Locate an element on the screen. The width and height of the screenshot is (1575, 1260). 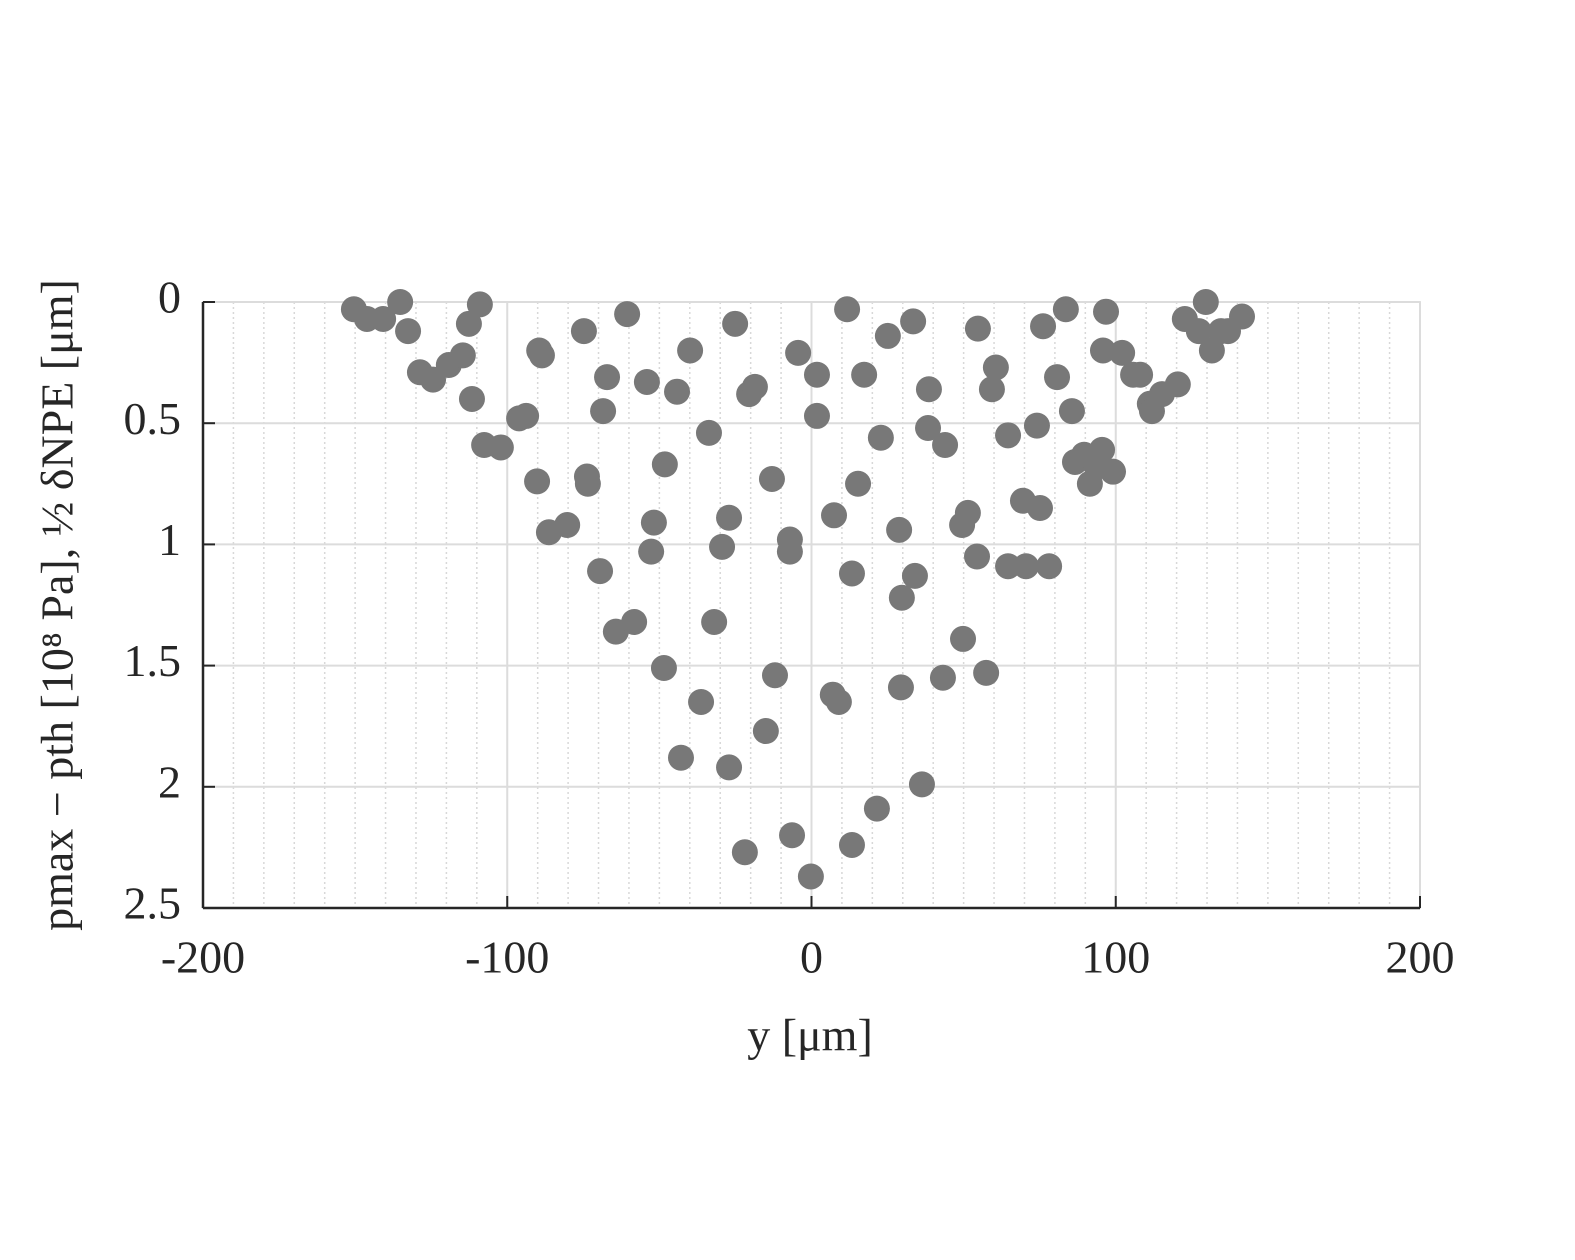
y-tick-label: 1.5 is located at coordinates (153, 660).